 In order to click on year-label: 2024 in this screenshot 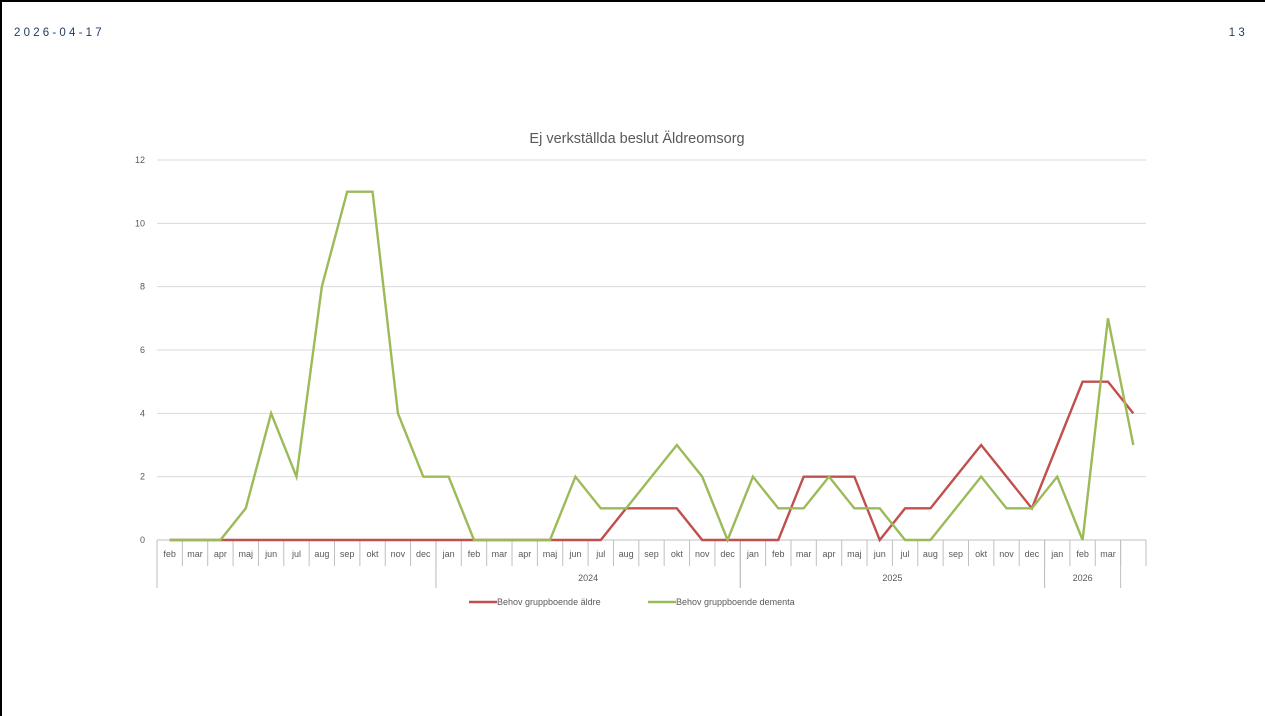, I will do `click(588, 578)`.